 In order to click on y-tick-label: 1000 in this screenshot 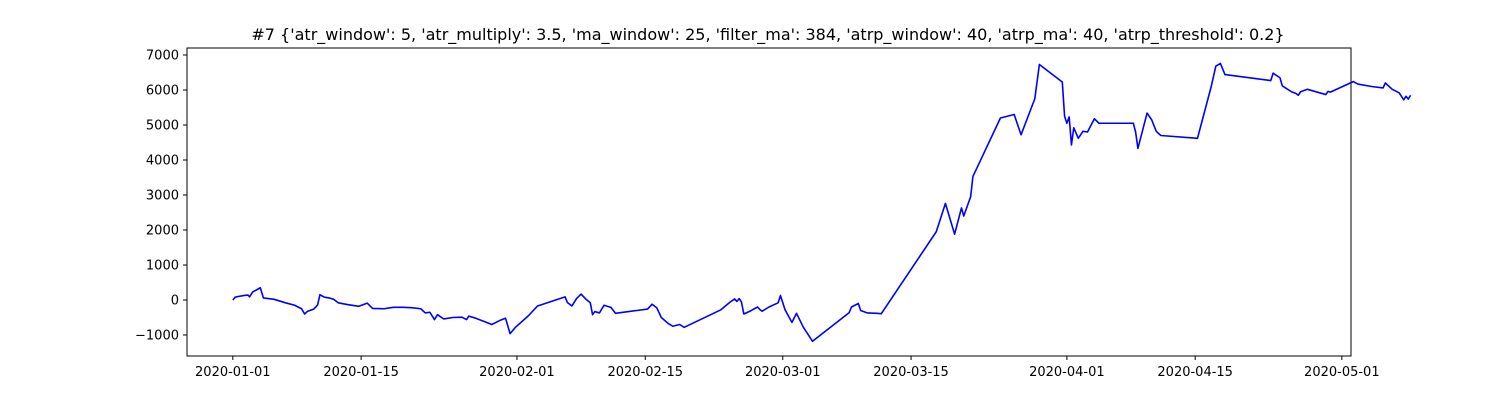, I will do `click(162, 266)`.